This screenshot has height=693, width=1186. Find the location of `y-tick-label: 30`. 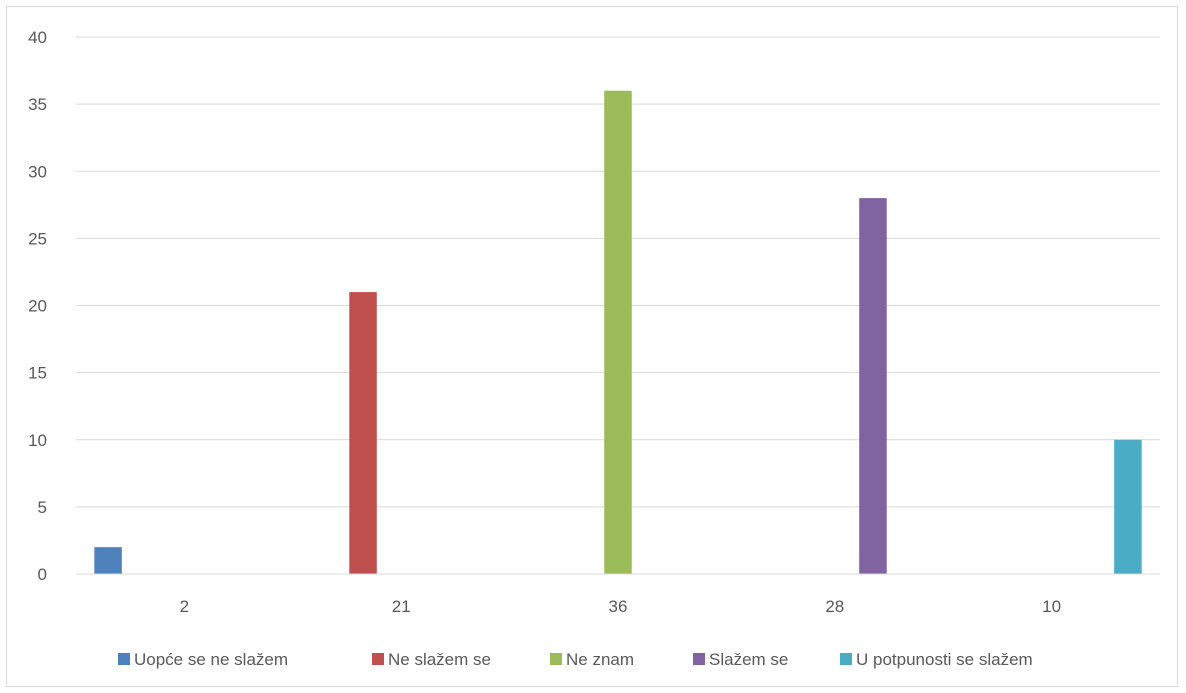

y-tick-label: 30 is located at coordinates (37, 171).